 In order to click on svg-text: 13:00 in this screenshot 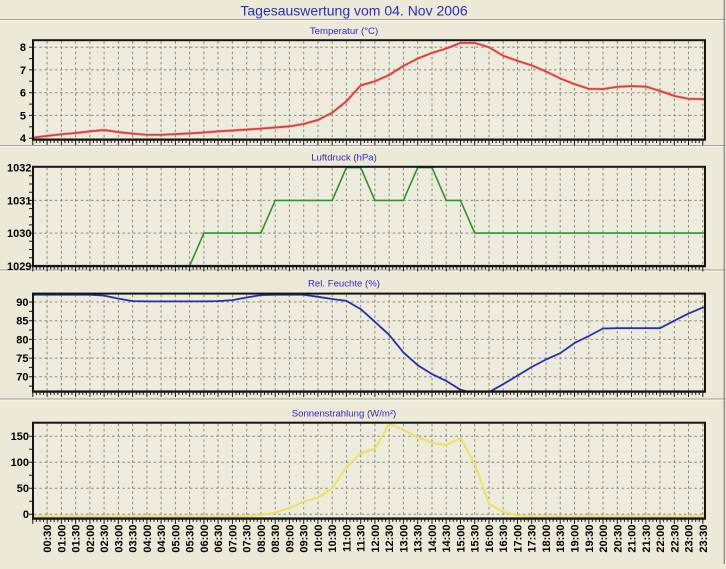, I will do `click(404, 539)`.